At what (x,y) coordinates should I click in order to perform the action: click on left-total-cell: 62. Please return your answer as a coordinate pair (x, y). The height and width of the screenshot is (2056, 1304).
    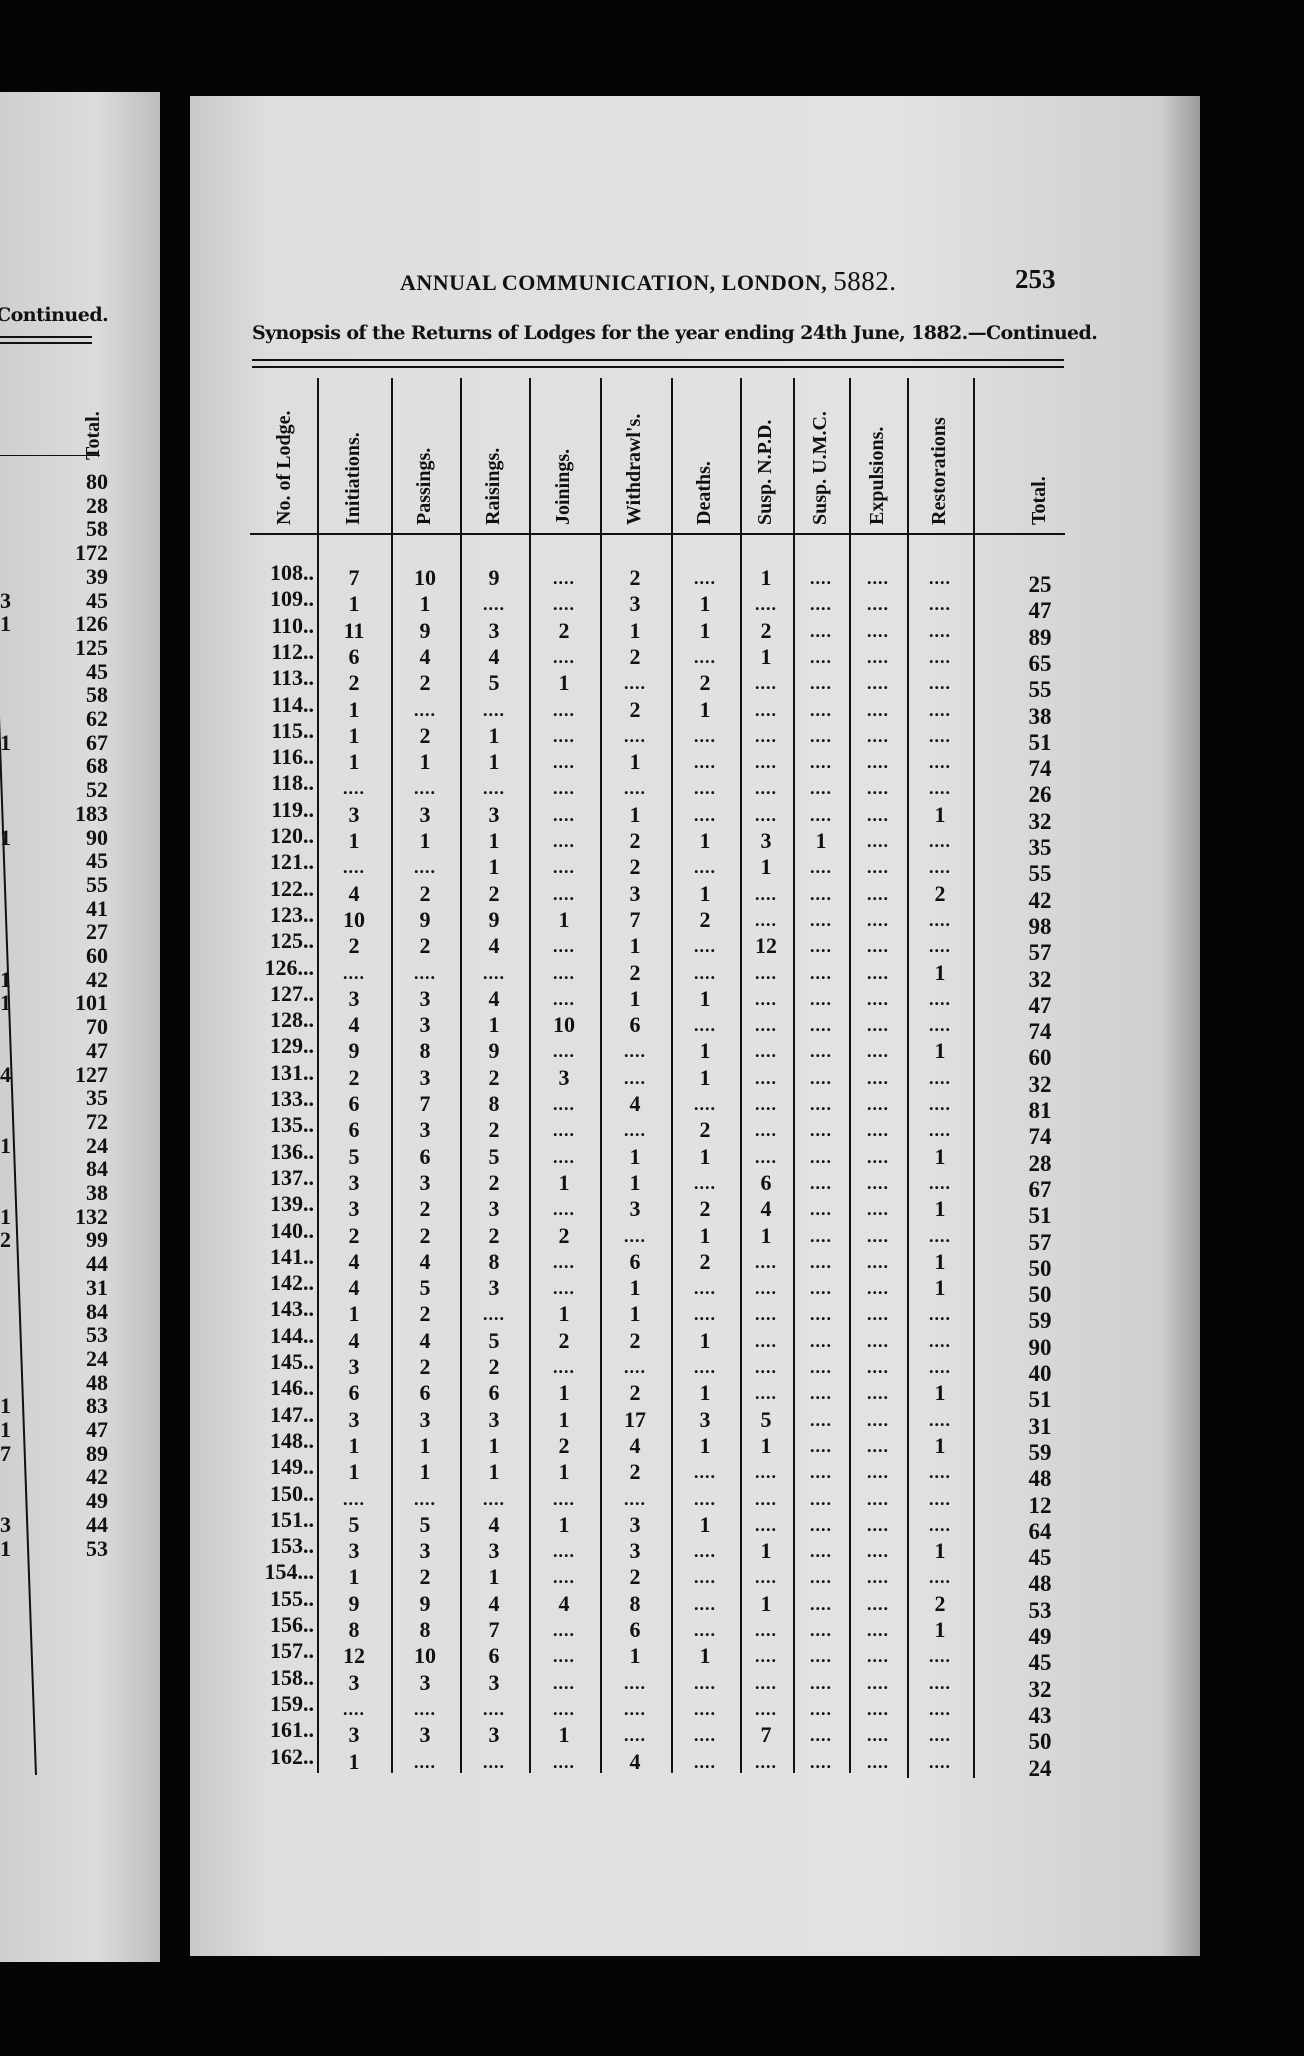
    Looking at the image, I should click on (97, 718).